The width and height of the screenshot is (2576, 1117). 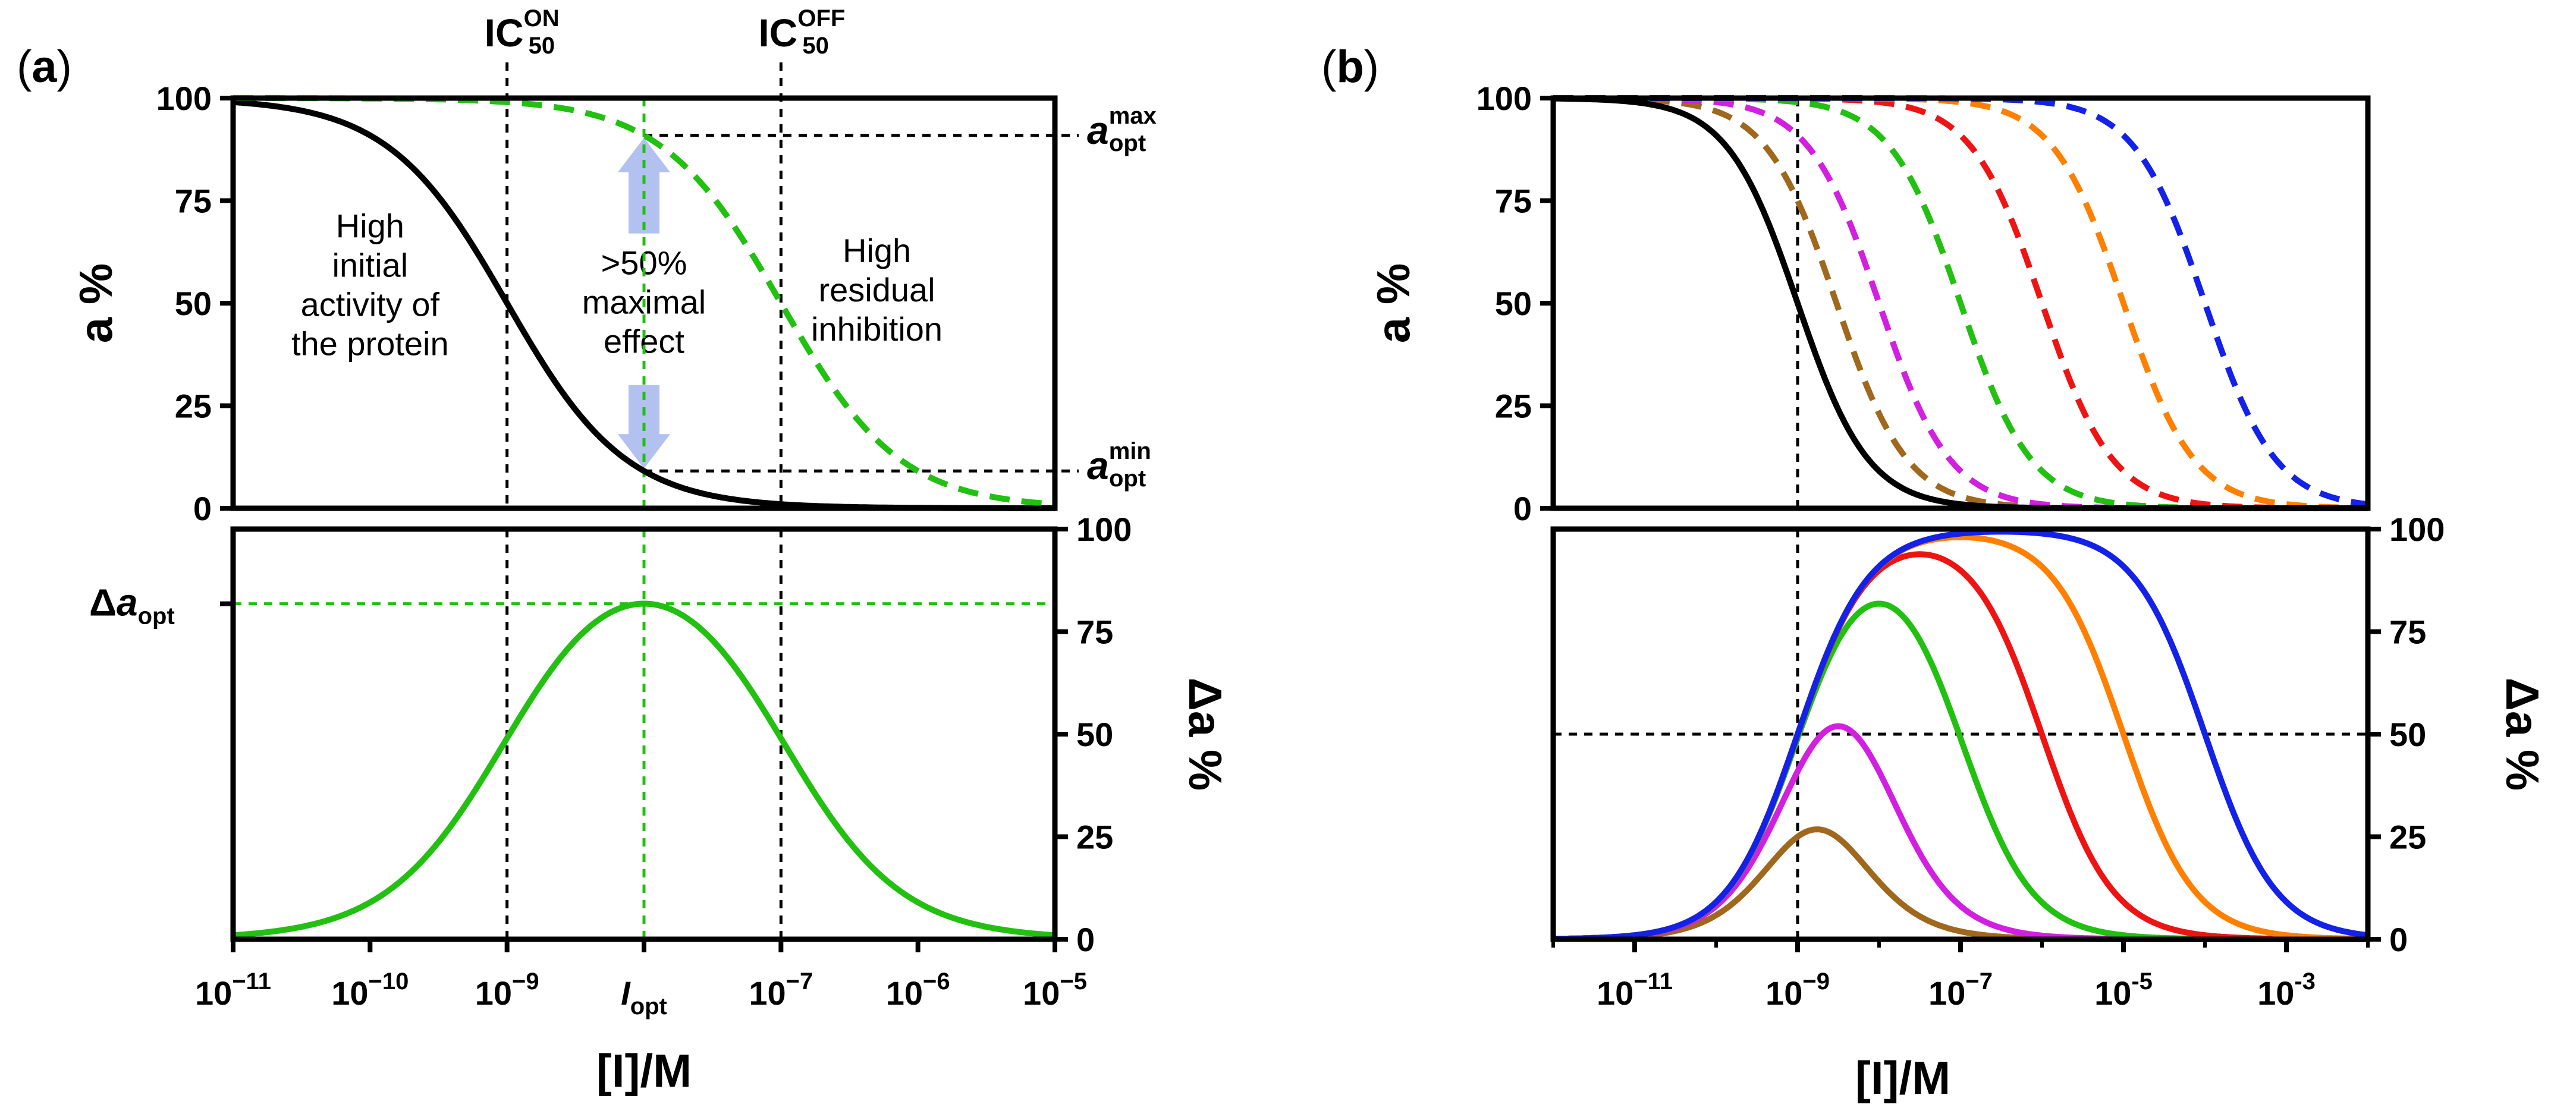 I want to click on b-bottom-y-axis-label: Δa %, so click(x=2522, y=734).